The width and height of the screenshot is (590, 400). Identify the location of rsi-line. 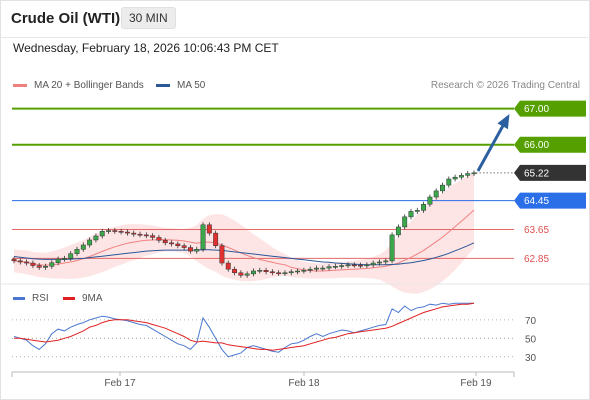
(243, 330).